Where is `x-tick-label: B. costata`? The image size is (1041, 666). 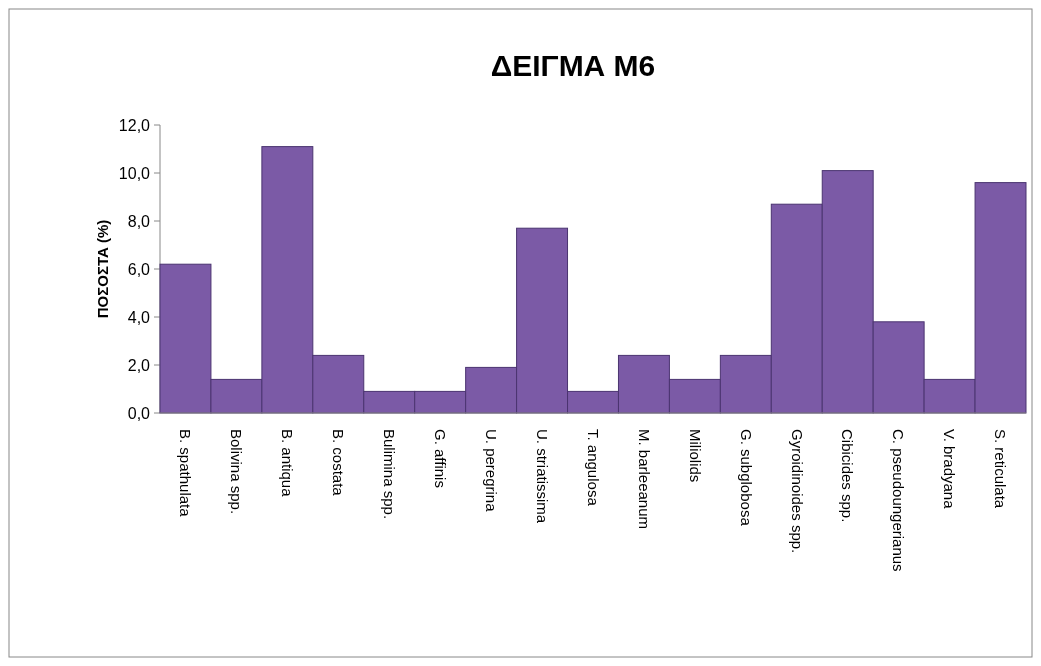
x-tick-label: B. costata is located at coordinates (339, 463).